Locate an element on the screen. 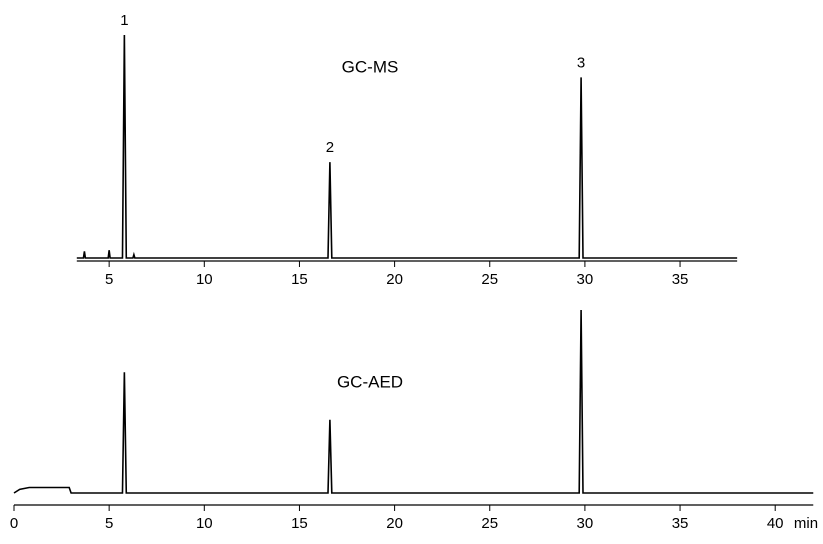  chart-title: GC-AED is located at coordinates (370, 381).